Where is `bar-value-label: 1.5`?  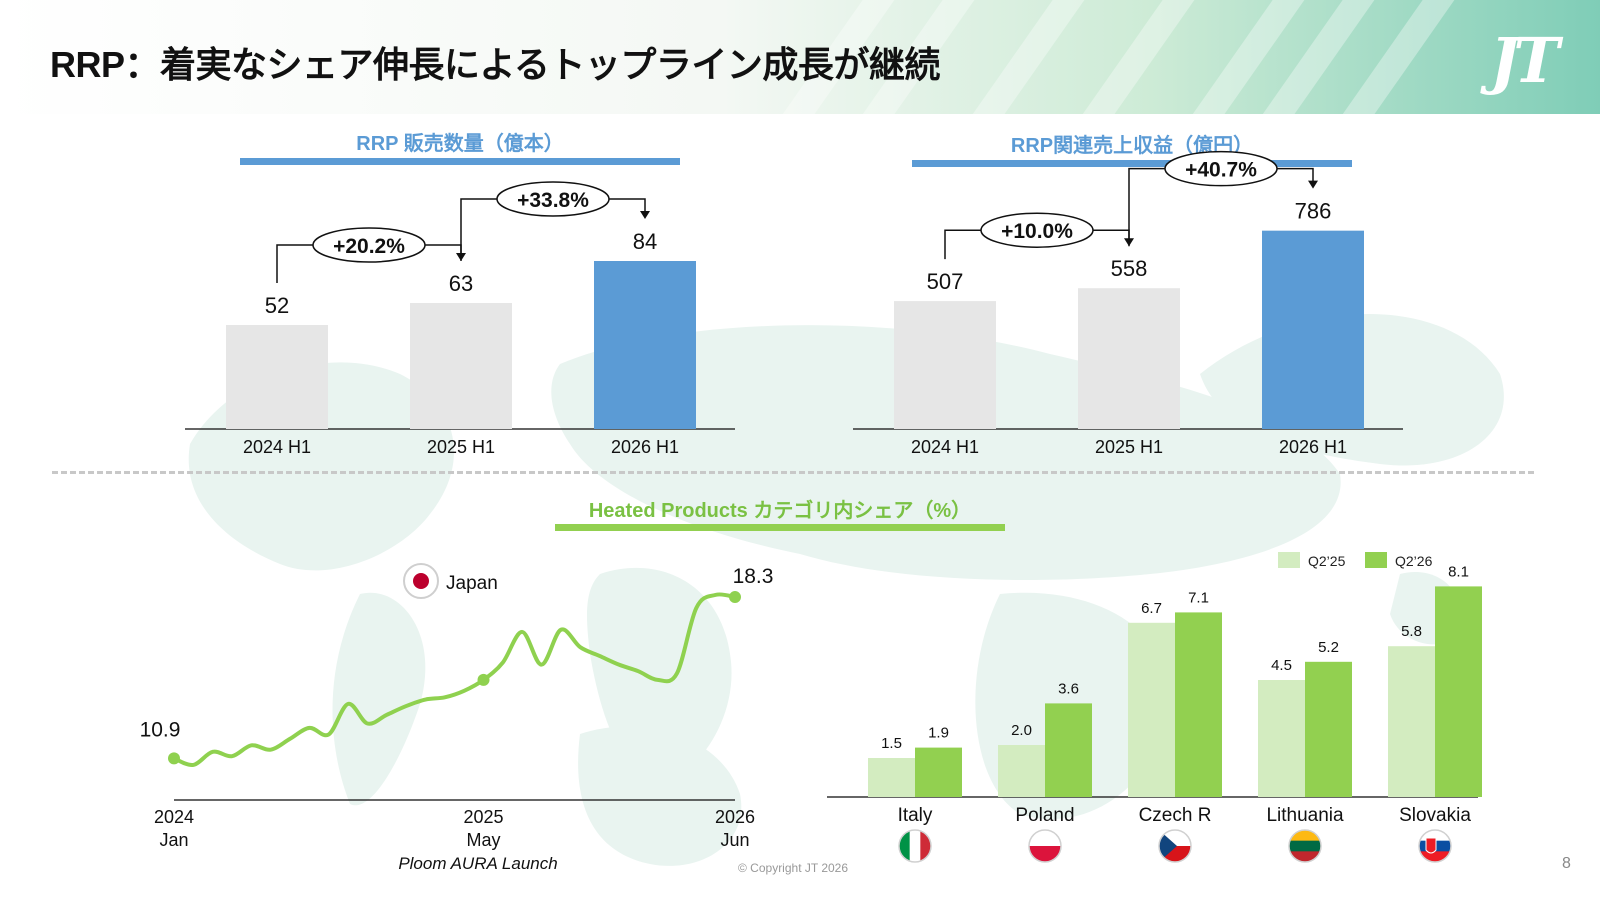
bar-value-label: 1.5 is located at coordinates (891, 743).